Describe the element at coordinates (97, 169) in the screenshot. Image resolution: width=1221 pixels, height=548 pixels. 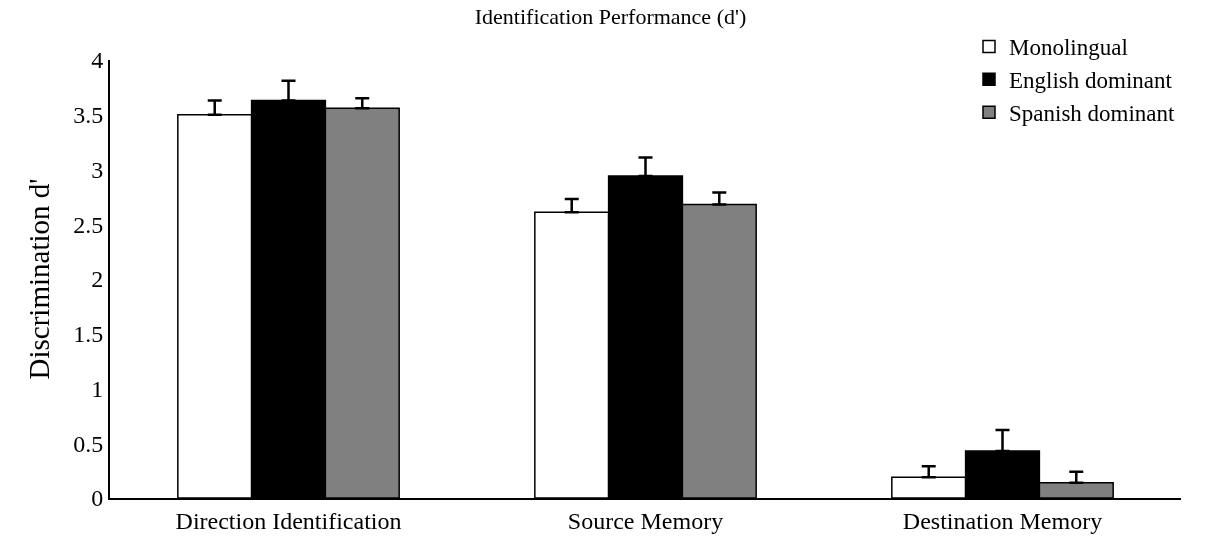
I see `y-tick-label: 3` at that location.